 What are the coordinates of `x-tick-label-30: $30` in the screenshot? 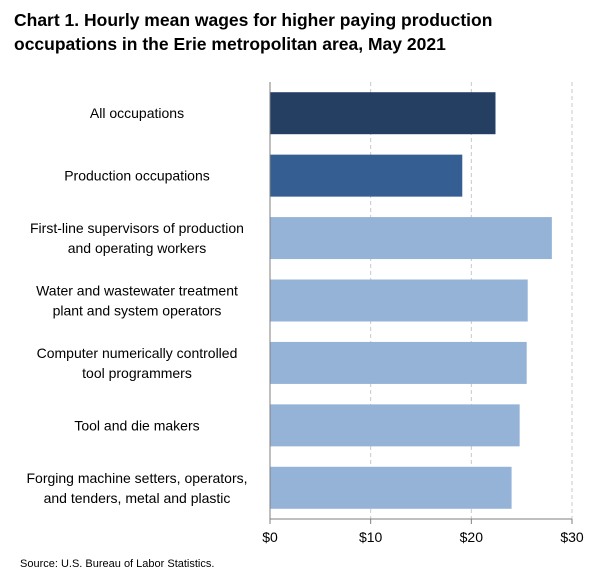 It's located at (572, 537).